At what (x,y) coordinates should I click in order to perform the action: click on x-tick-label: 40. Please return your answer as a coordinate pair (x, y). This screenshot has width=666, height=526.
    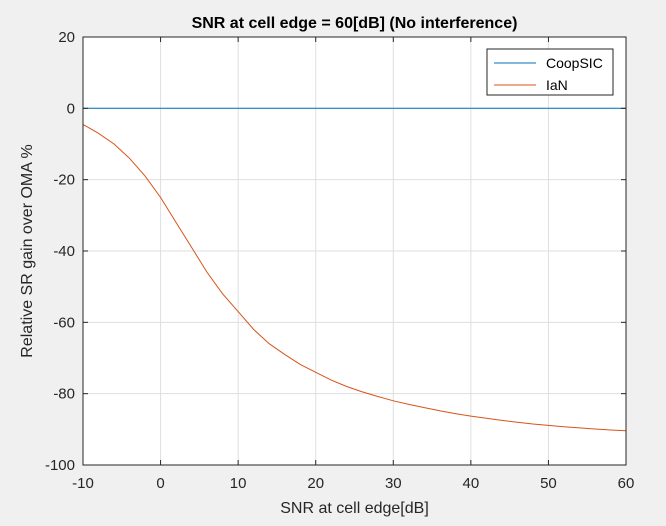
    Looking at the image, I should click on (471, 483).